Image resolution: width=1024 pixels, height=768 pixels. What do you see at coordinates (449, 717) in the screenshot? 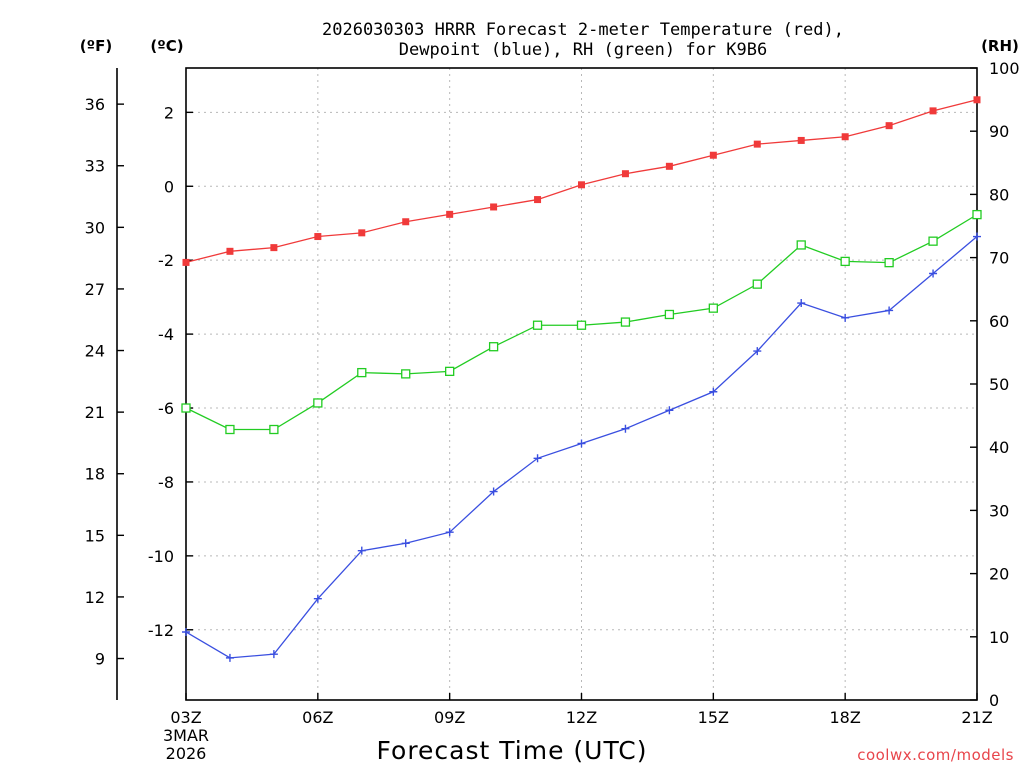
I see `x-tick-label: 09Z` at bounding box center [449, 717].